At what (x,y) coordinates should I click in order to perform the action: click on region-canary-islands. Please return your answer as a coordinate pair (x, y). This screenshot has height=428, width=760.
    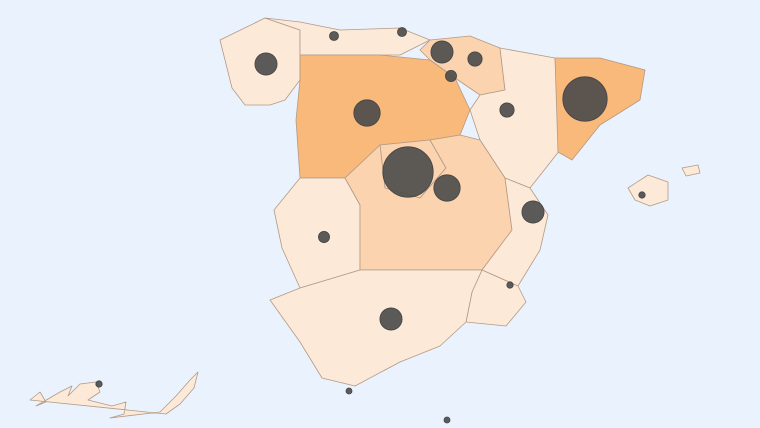
    Looking at the image, I should click on (114, 395).